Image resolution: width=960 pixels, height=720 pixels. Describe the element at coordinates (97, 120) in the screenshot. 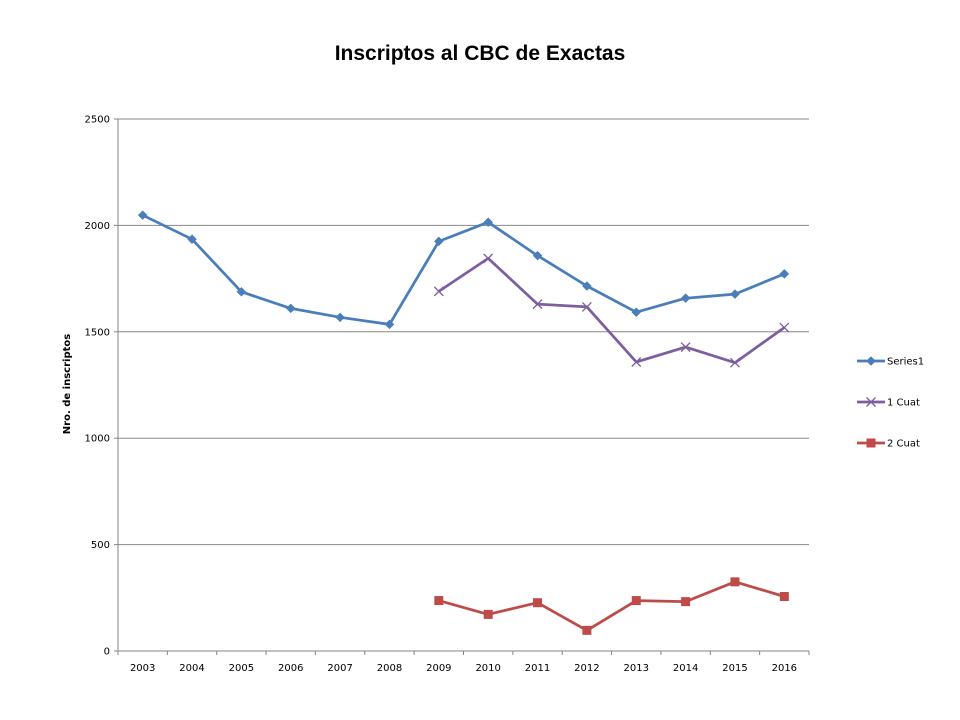

I see `y-tick-label: 2500` at that location.